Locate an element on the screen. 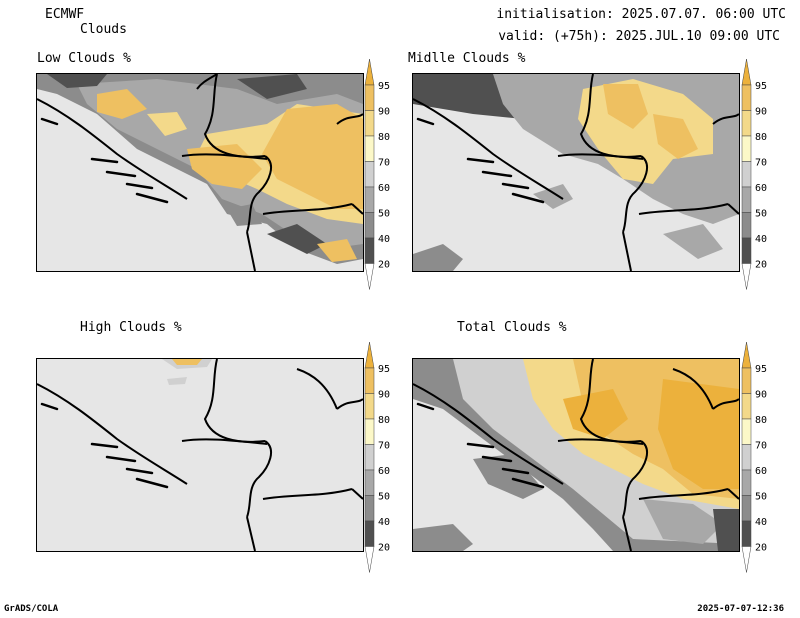 This screenshot has width=800, height=618. middle-clouds-islands is located at coordinates (480, 160).